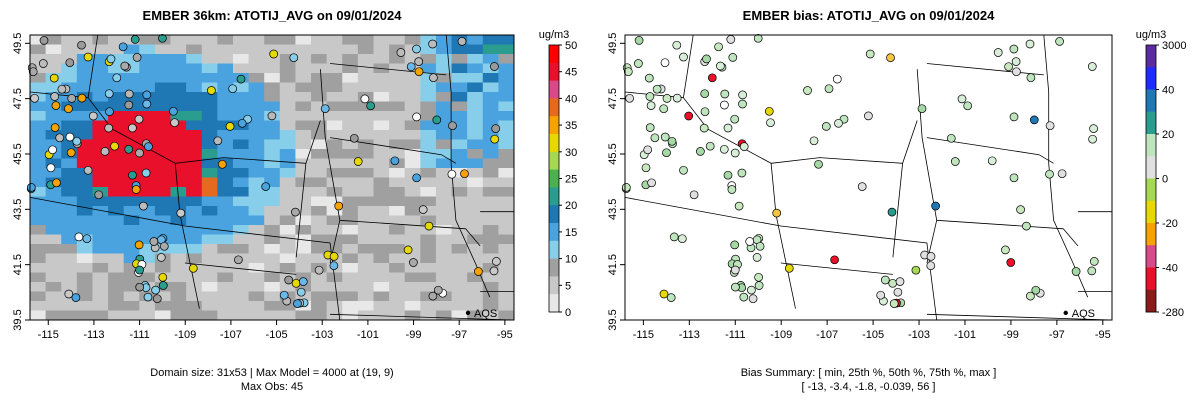 Image resolution: width=1200 pixels, height=409 pixels. Describe the element at coordinates (1103, 335) in the screenshot. I see `x-tick-label: -95` at that location.